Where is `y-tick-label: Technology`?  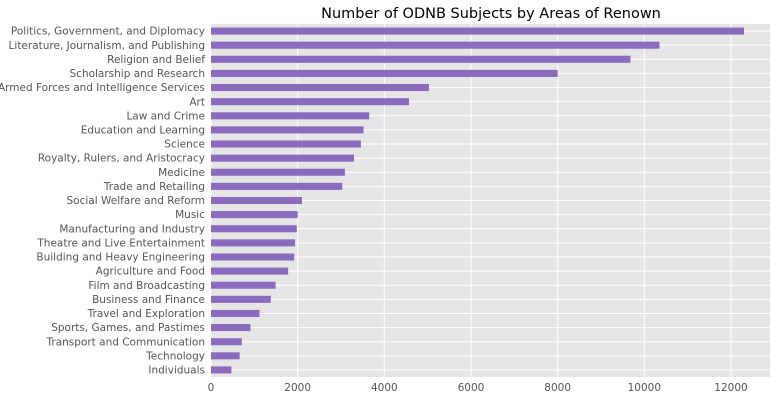 y-tick-label: Technology is located at coordinates (175, 356).